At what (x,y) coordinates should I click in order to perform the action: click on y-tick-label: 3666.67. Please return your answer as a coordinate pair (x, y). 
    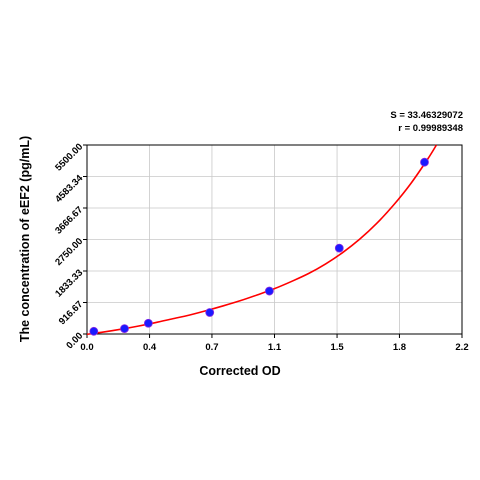
    Looking at the image, I should click on (69, 220).